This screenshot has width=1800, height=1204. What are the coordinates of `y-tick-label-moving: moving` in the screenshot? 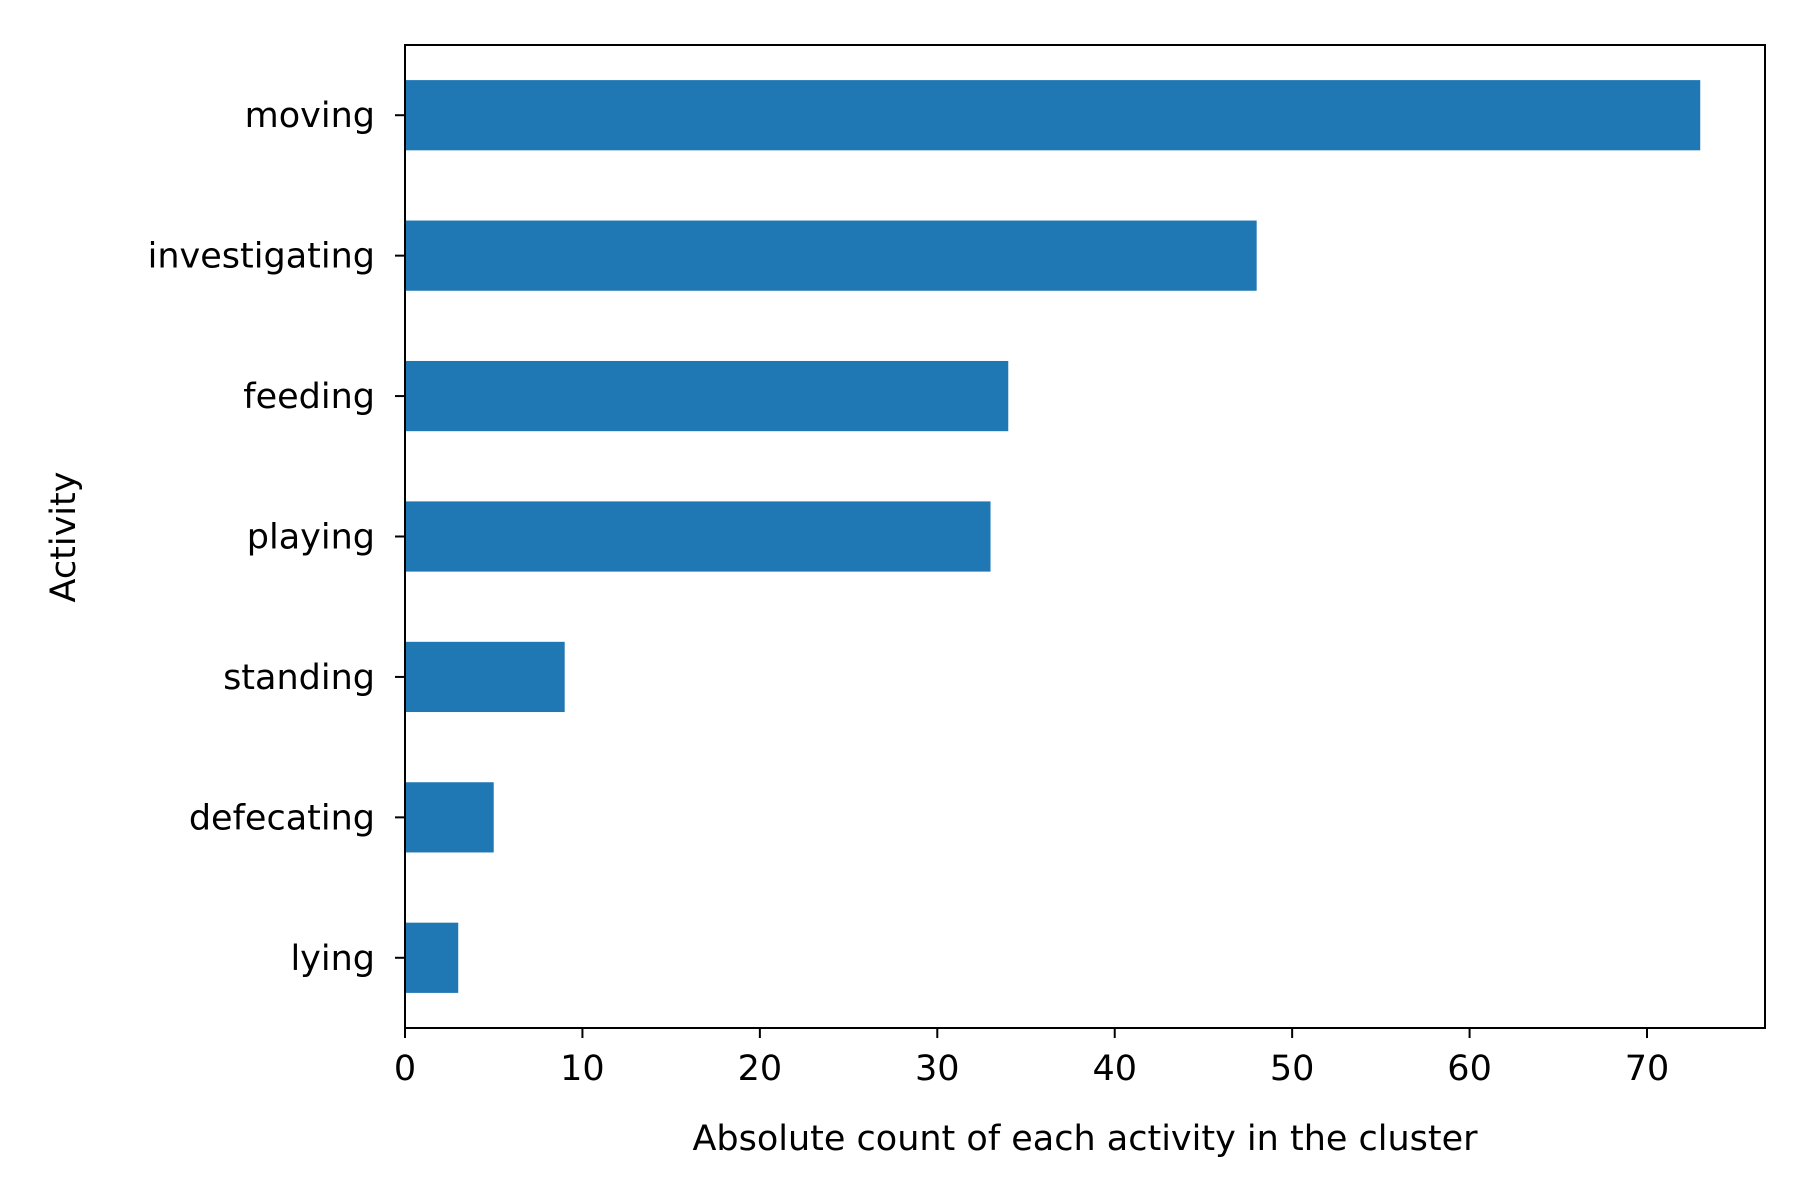 It's located at (310, 116).